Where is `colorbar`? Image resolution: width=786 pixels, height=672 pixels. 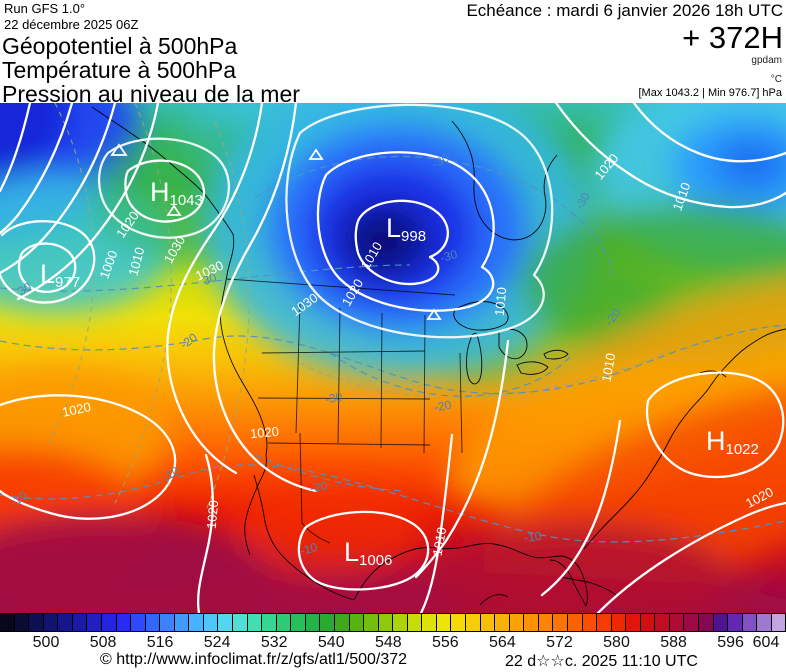
colorbar is located at coordinates (393, 622).